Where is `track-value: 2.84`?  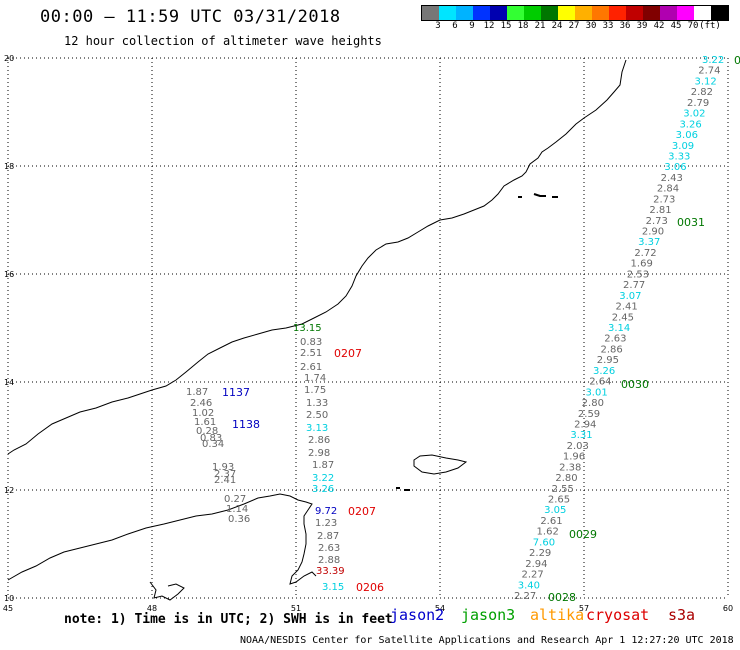
track-value: 2.84 is located at coordinates (668, 189).